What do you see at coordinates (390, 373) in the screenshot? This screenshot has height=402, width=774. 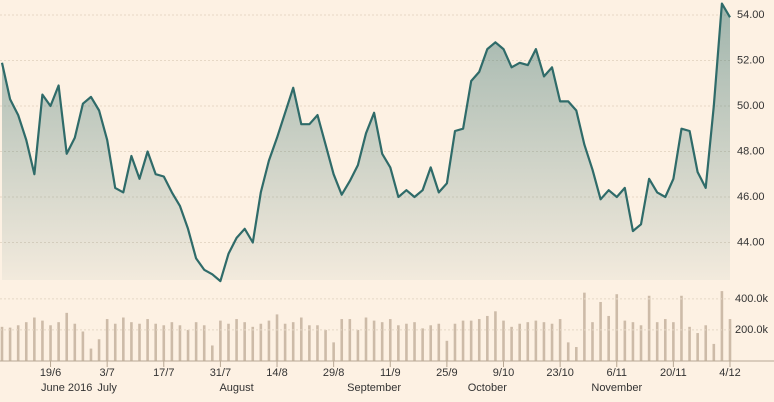 I see `x-tick-label: 11/9` at bounding box center [390, 373].